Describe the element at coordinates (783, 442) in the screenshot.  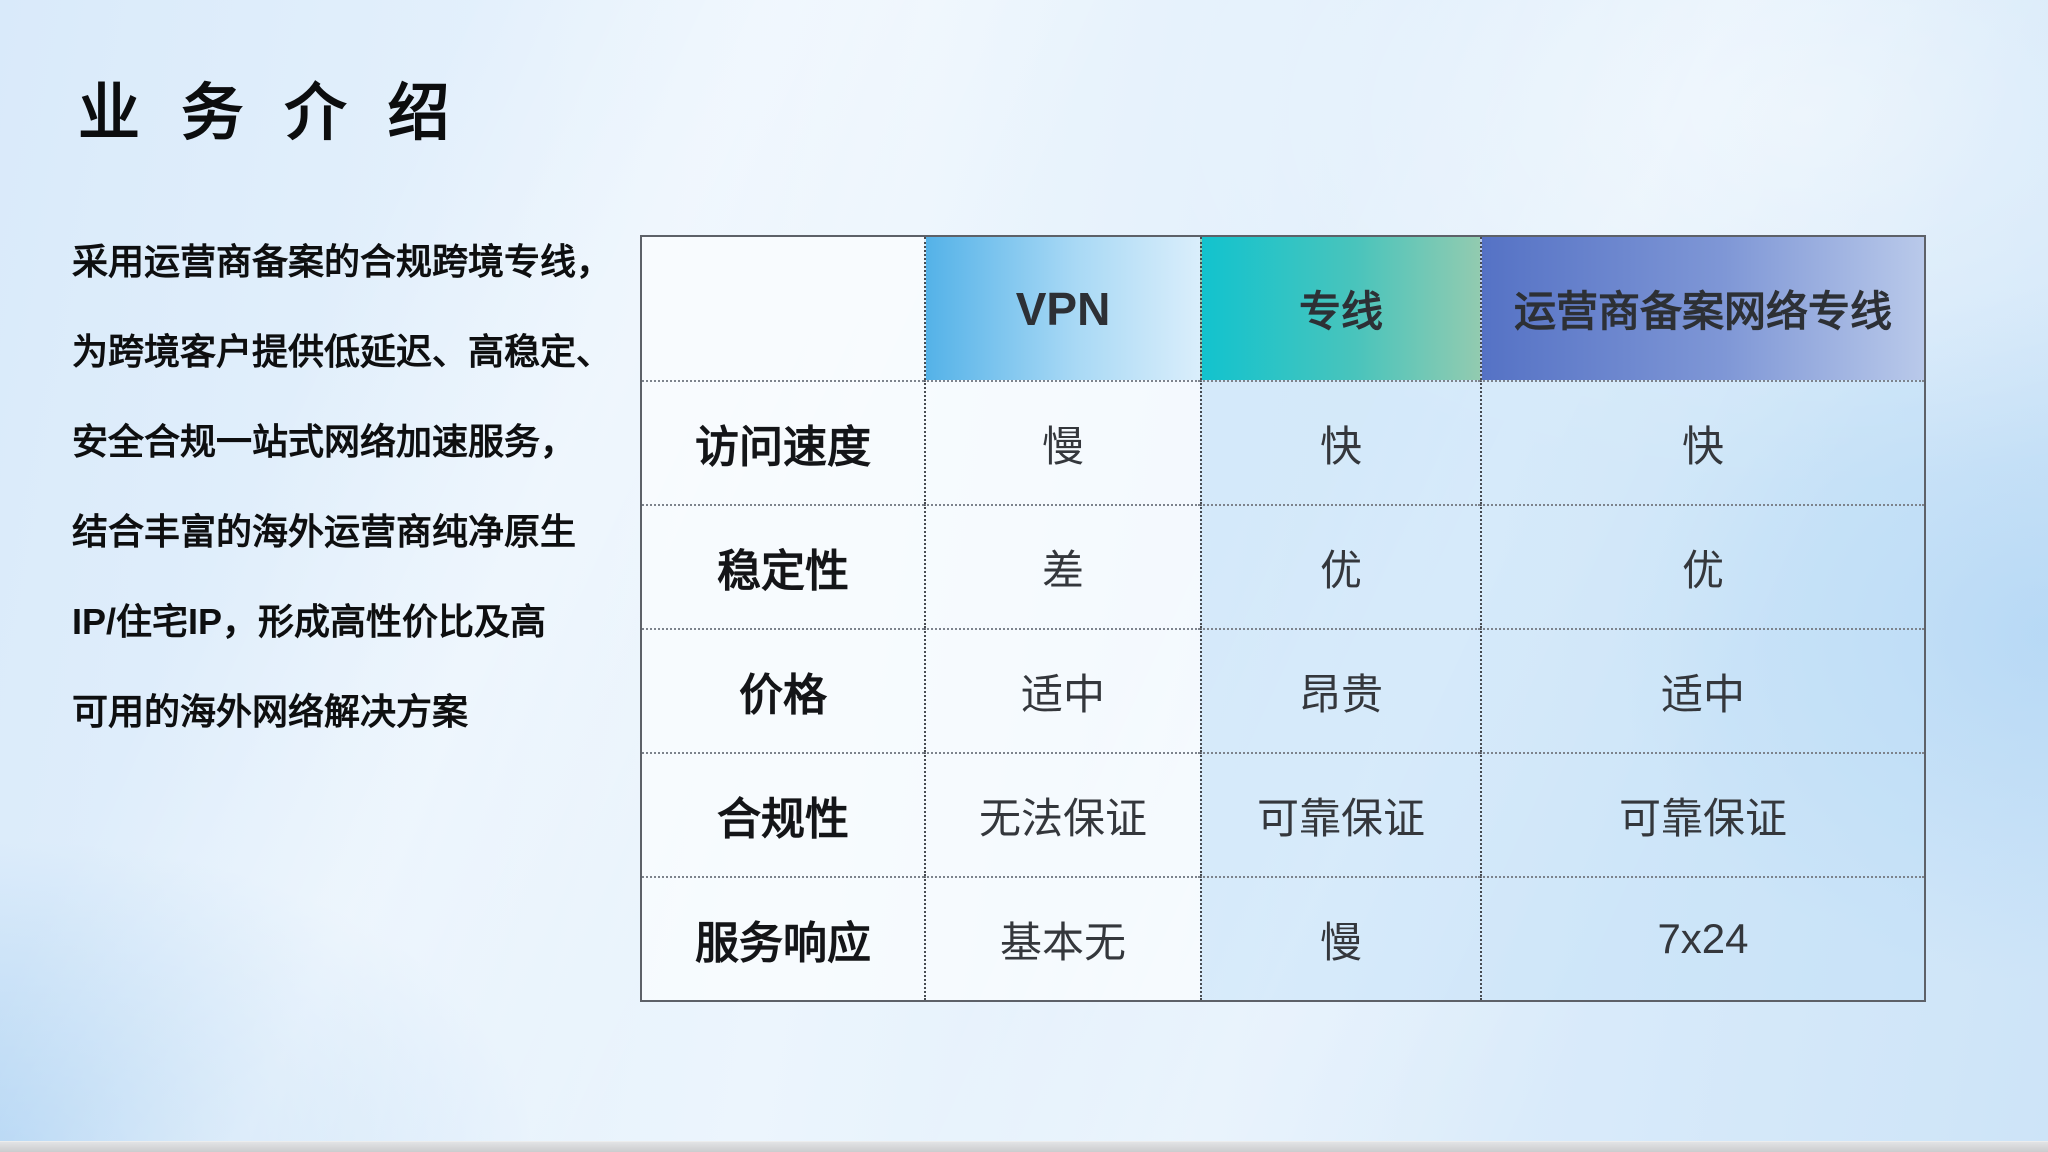
I see `row-label: 访问速度` at that location.